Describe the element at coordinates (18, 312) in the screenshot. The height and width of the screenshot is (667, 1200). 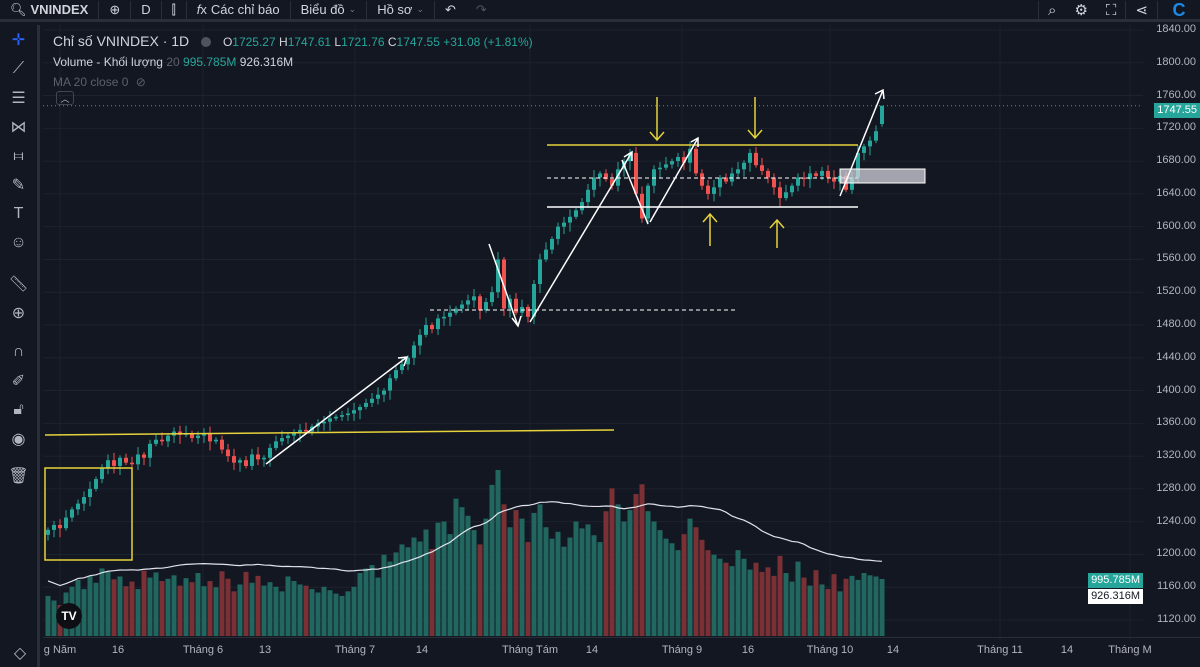
I see `zoom-tool: ⊕` at that location.